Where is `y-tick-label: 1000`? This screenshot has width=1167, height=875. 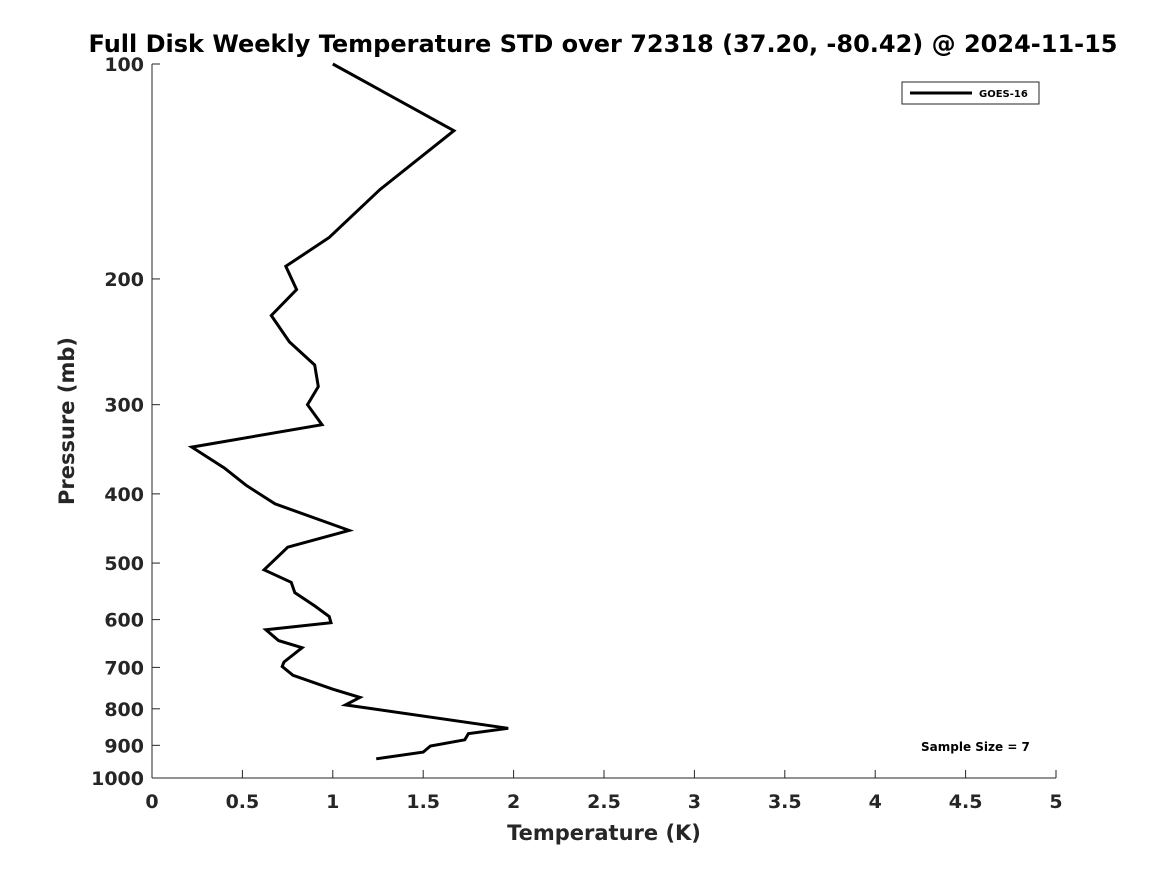
y-tick-label: 1000 is located at coordinates (117, 779).